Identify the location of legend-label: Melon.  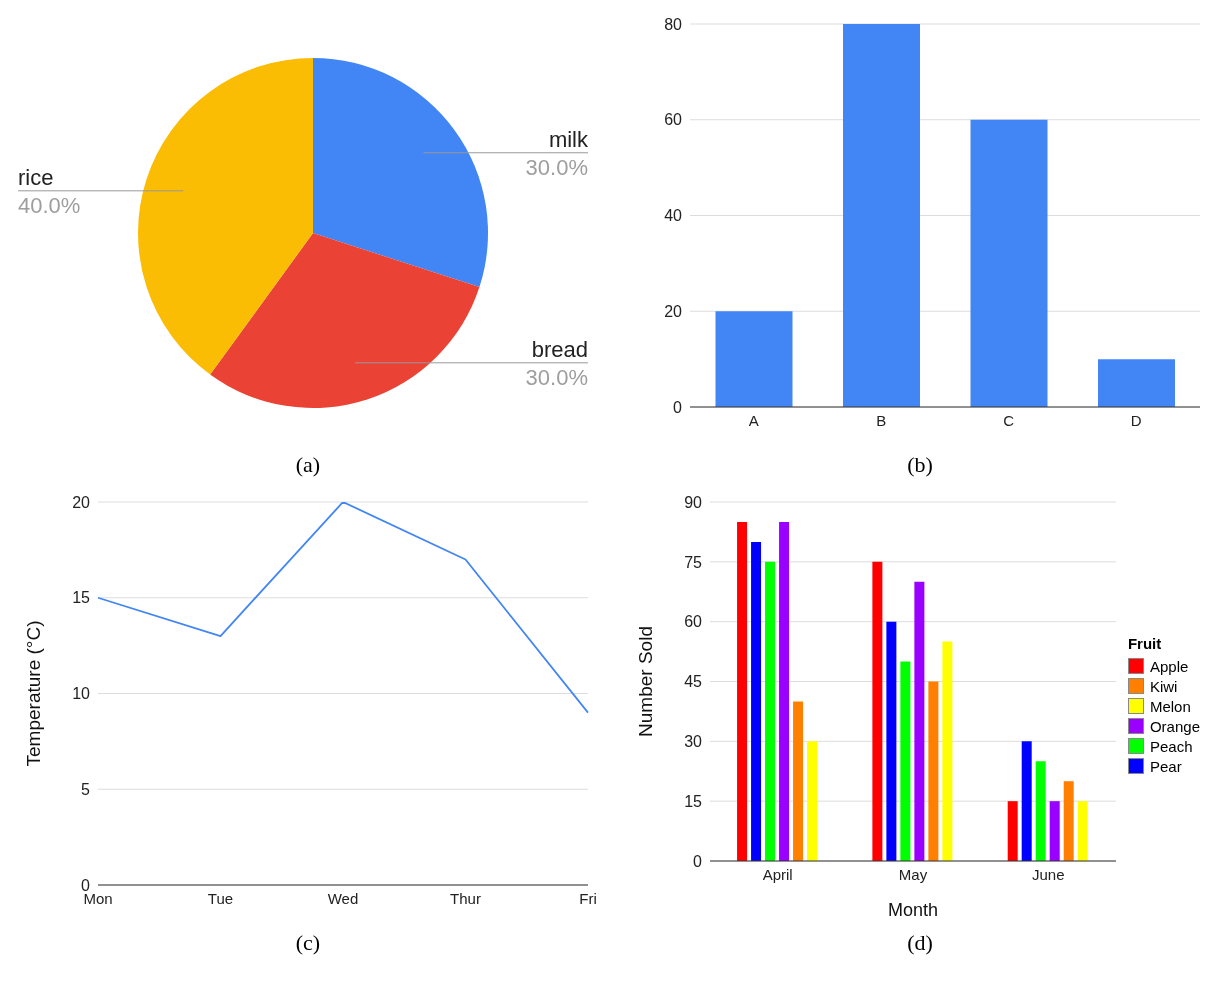
(1170, 706).